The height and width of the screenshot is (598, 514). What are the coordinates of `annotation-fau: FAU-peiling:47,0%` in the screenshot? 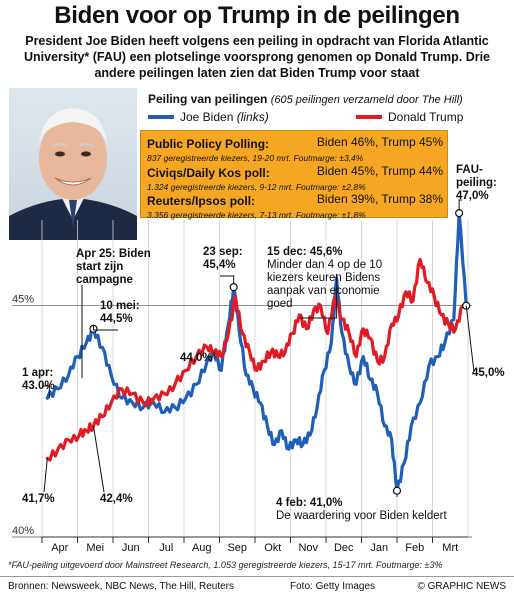 It's located at (484, 183).